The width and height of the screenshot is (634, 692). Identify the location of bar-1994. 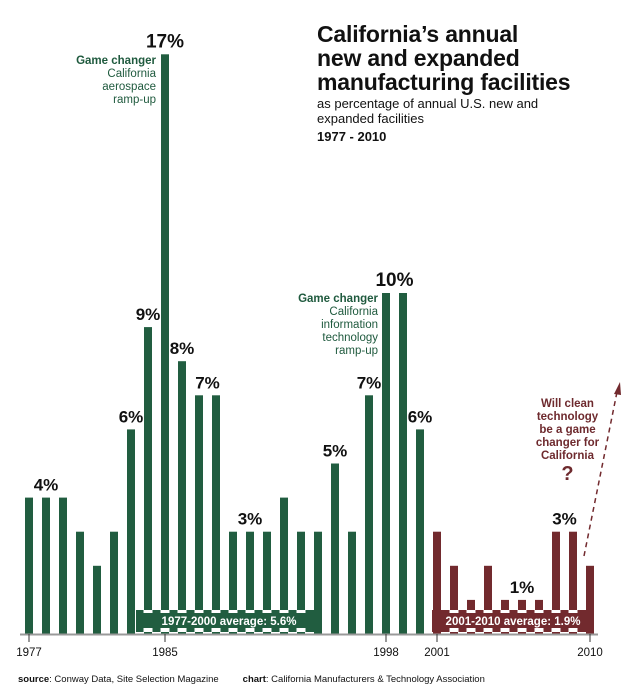
(318, 582).